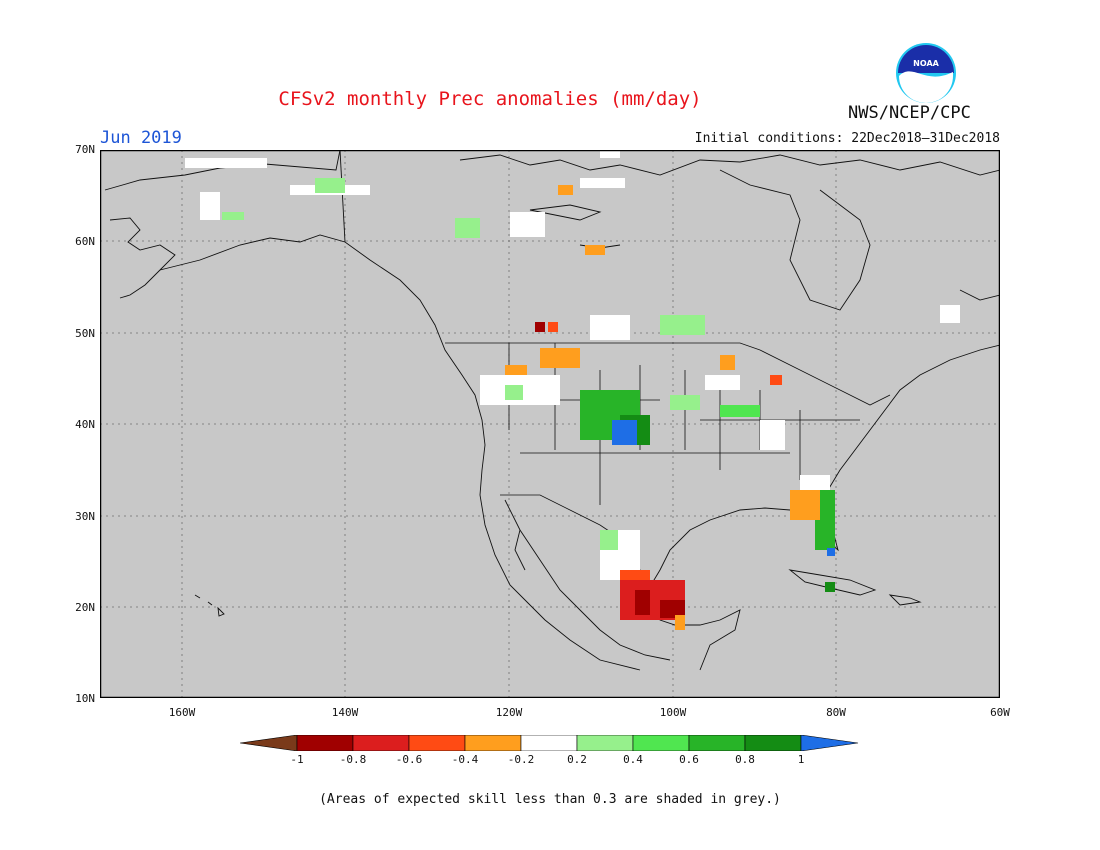 The height and width of the screenshot is (850, 1100). Describe the element at coordinates (297, 759) in the screenshot. I see `colorbar-label: -1` at that location.